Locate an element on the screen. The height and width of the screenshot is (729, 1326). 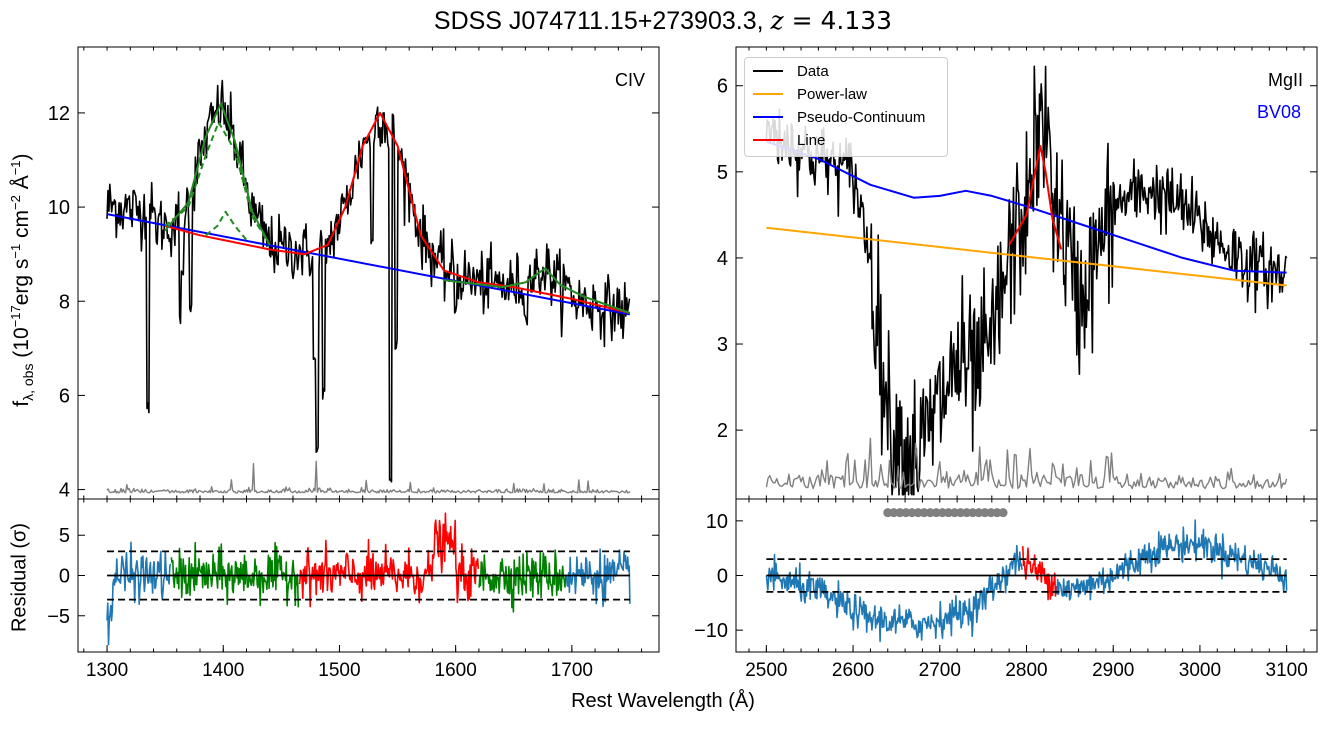
legend: Data Power-law Pseudo-Continuum Line is located at coordinates (846, 107).